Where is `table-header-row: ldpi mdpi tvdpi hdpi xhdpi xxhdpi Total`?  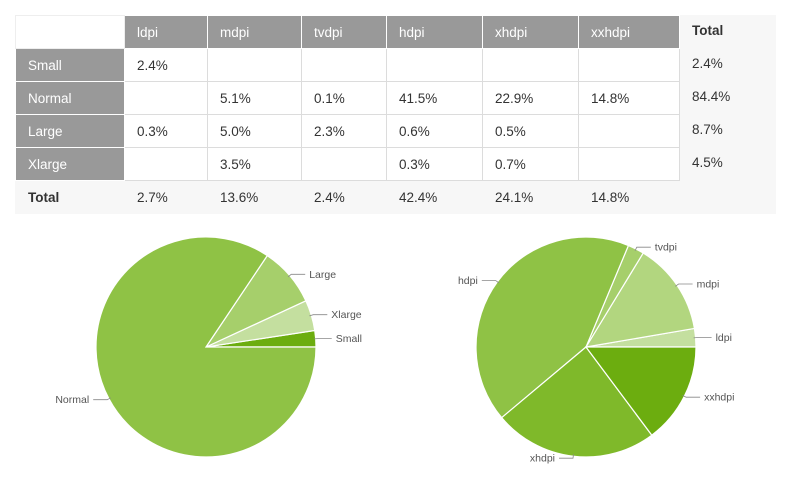
table-header-row: ldpi mdpi tvdpi hdpi xhdpi xxhdpi Total is located at coordinates (395, 32).